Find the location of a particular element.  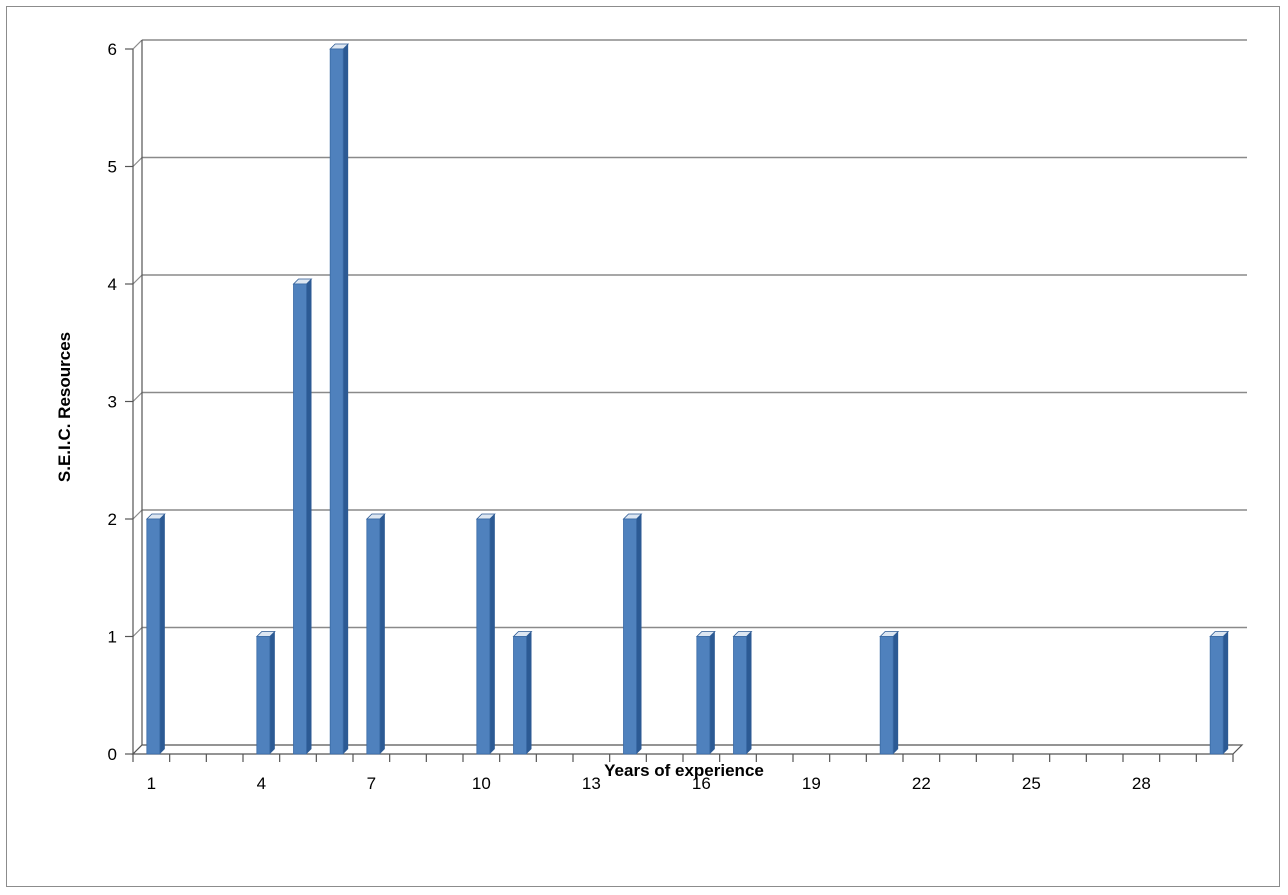

y-axis-title: S.E.I.C. Resources is located at coordinates (64, 407).